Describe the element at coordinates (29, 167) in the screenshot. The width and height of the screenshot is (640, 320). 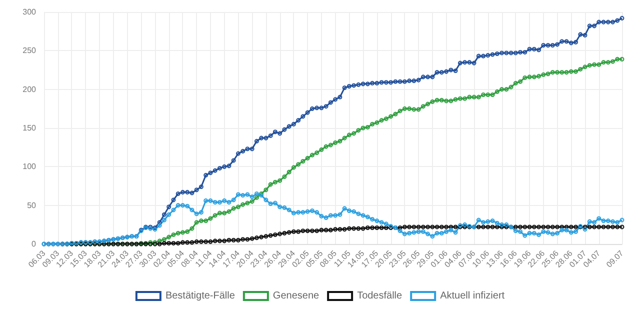
I see `y-tick-label: 100` at that location.